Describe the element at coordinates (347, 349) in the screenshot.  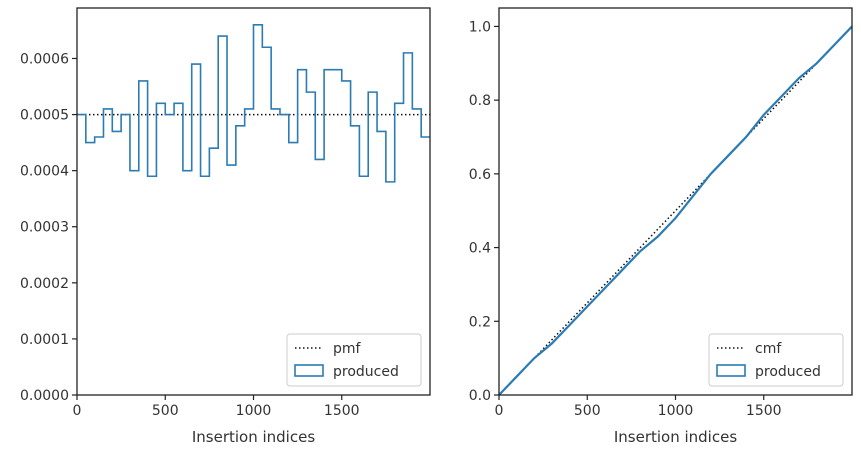
I see `legend-label: pmf` at that location.